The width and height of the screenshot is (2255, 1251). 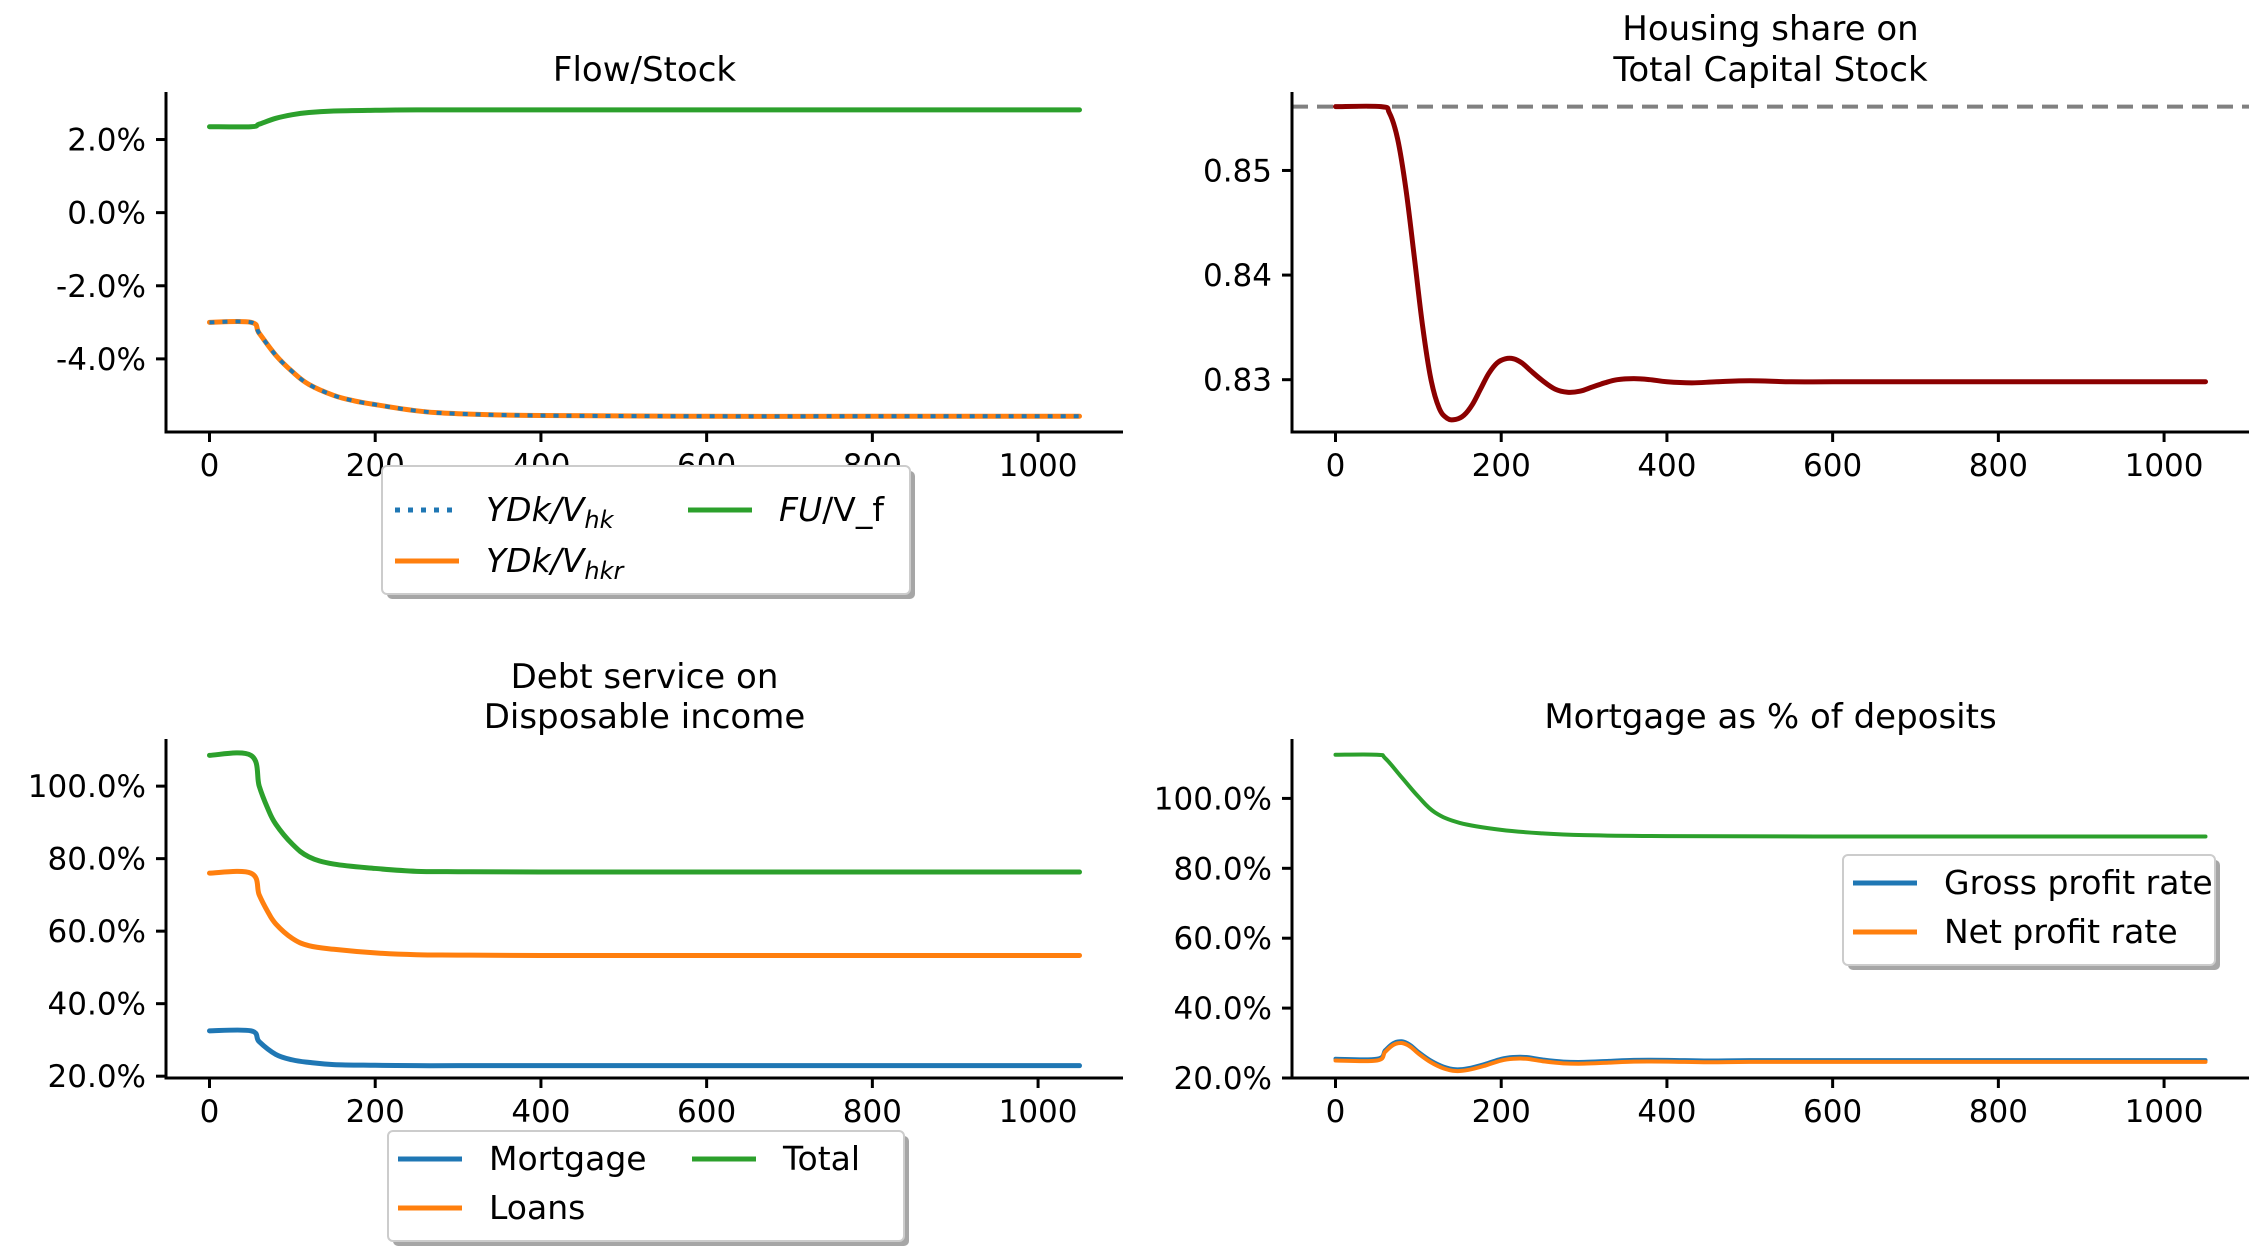 I want to click on y-tick-label: 0.85, so click(x=1237, y=171).